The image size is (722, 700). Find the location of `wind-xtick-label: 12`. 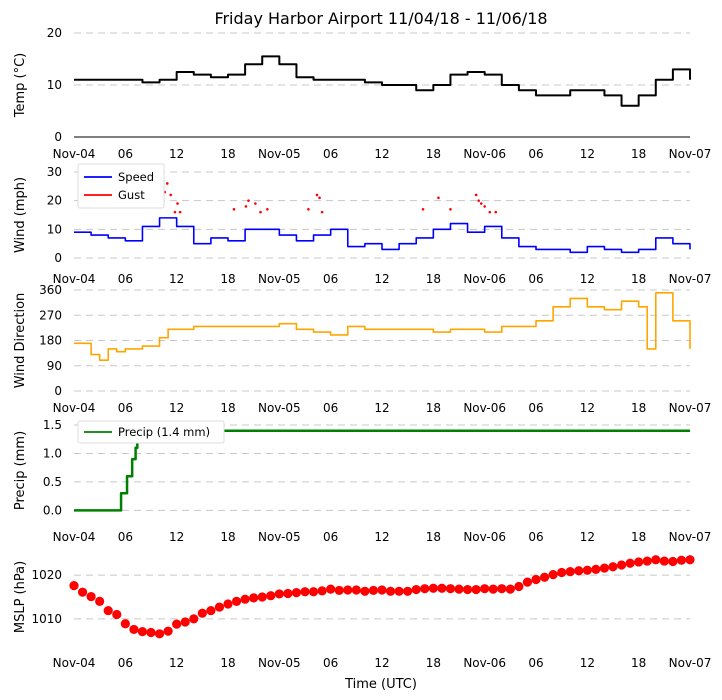

wind-xtick-label: 12 is located at coordinates (381, 279).